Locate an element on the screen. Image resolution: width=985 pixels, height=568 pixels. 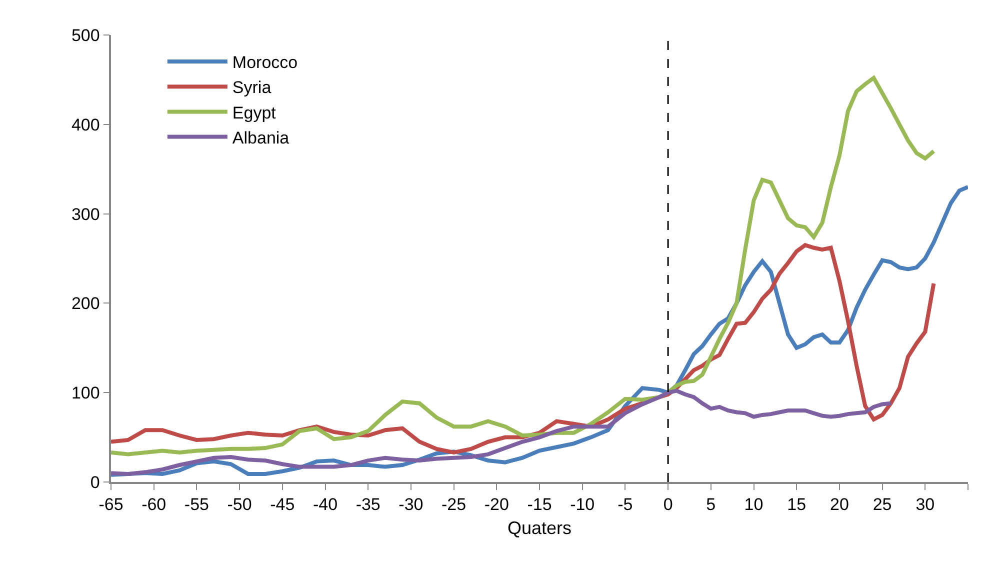
x-tick-label: -45 is located at coordinates (282, 504).